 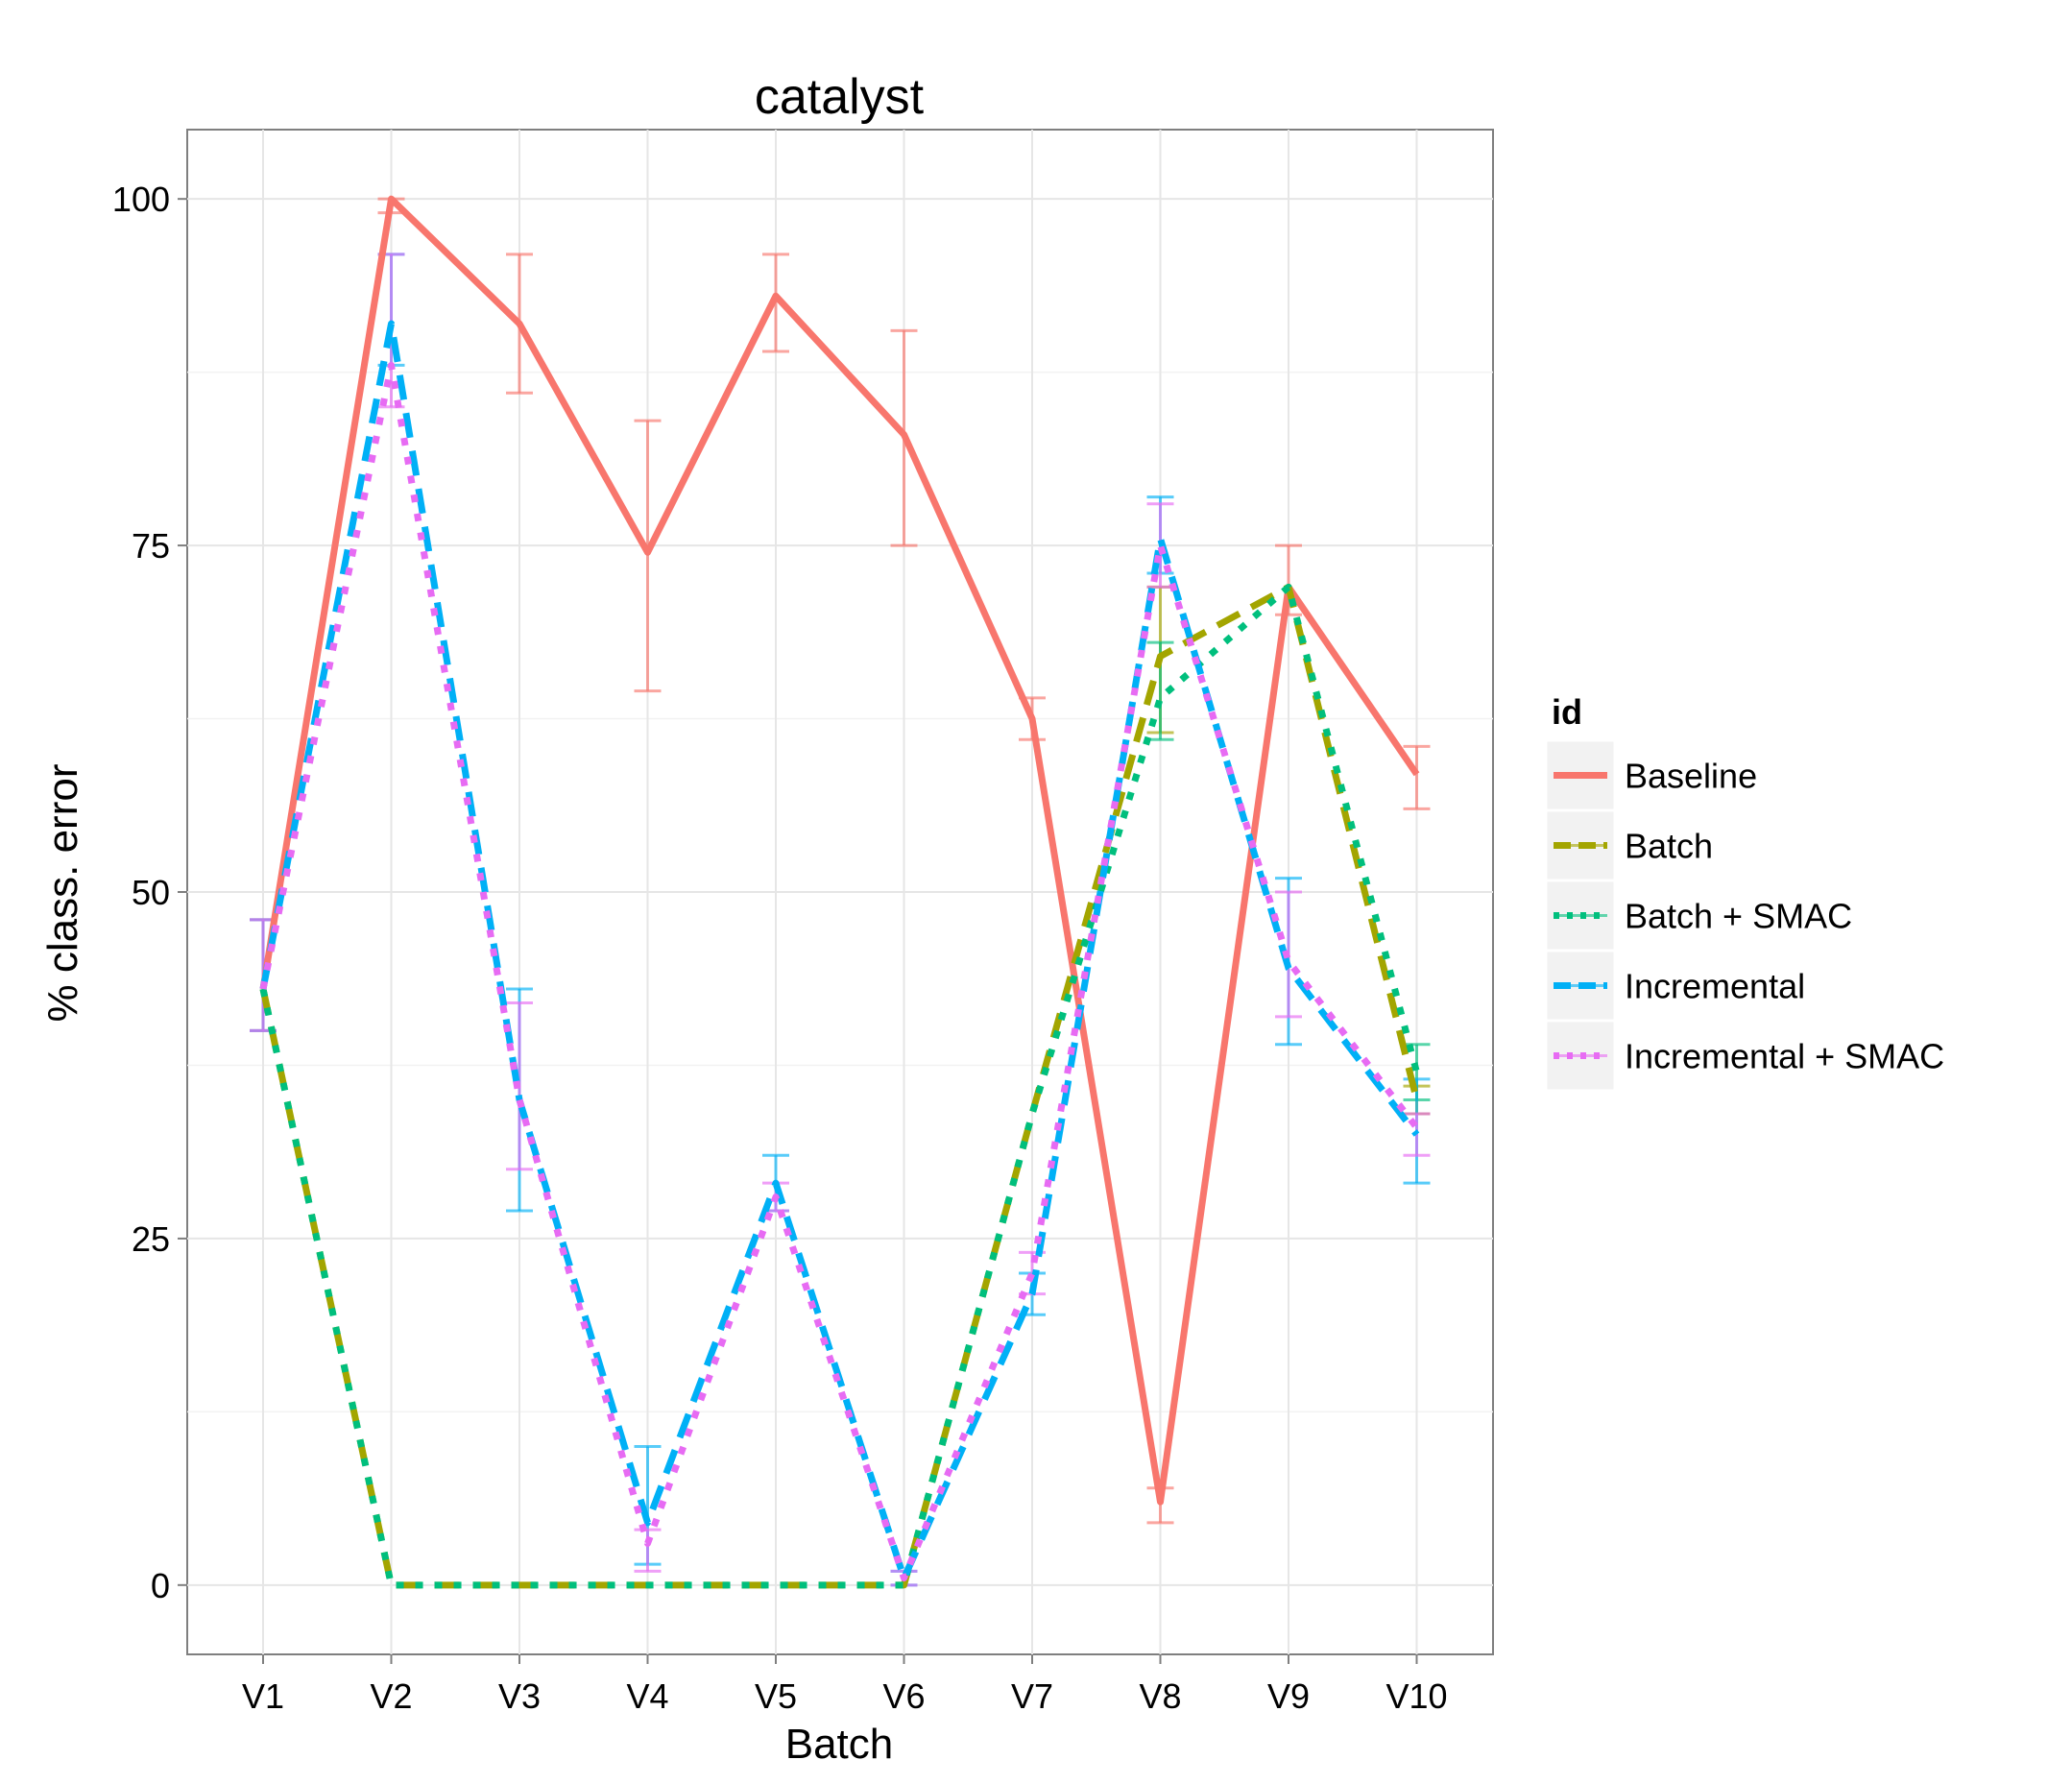 I want to click on x-tick-label: V6, so click(x=903, y=1696).